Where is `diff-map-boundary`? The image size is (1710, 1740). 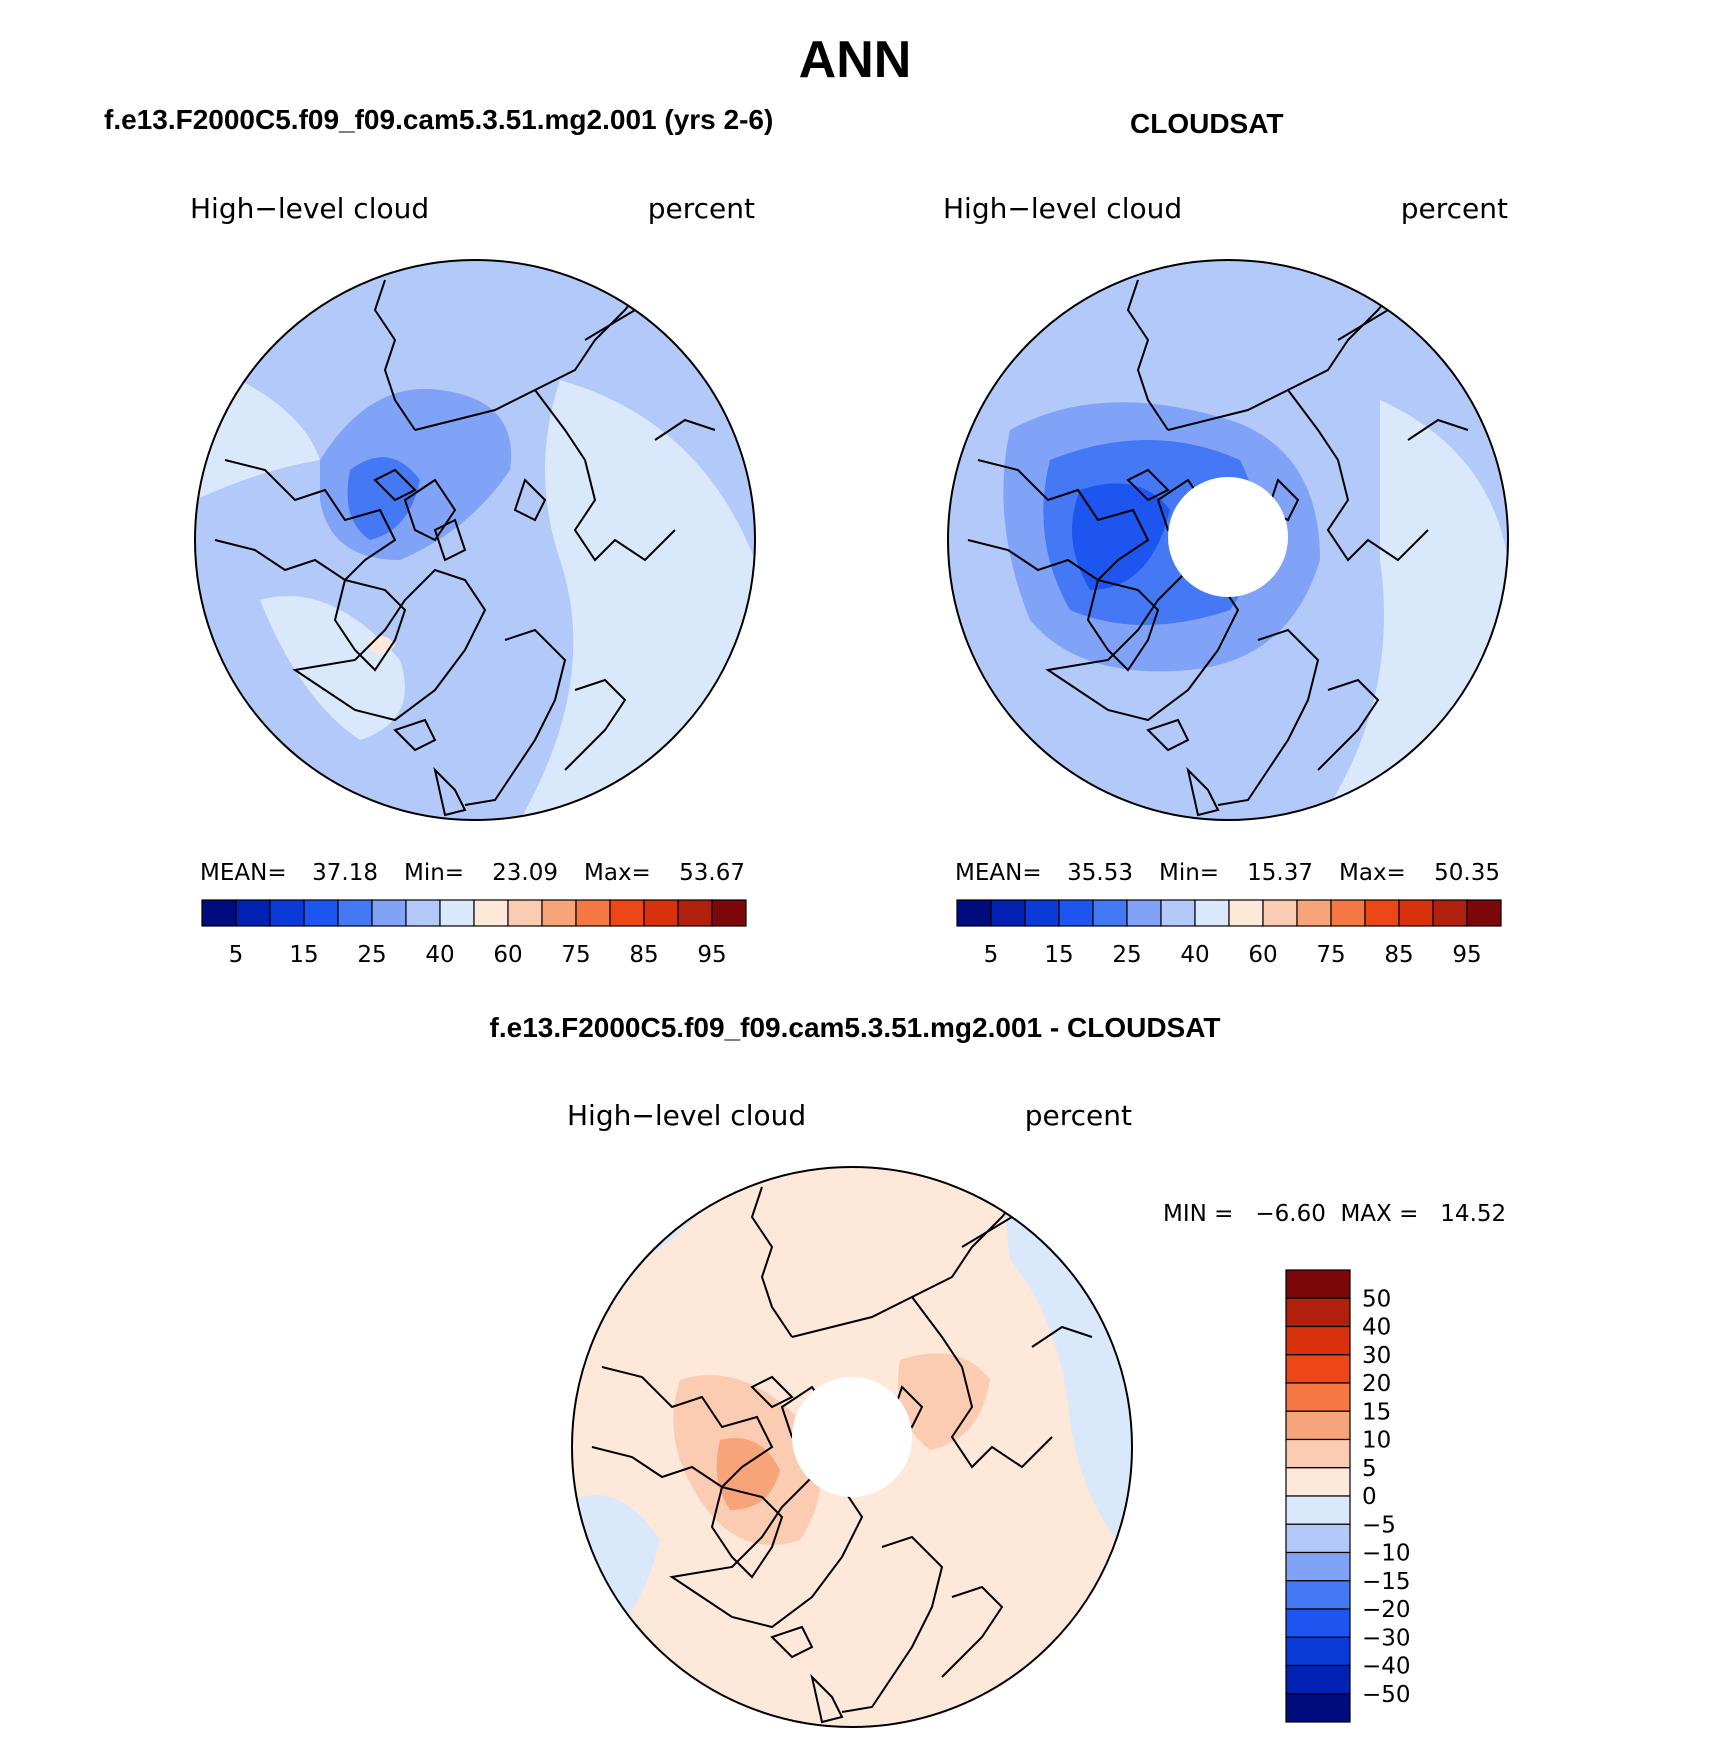
diff-map-boundary is located at coordinates (852, 1447).